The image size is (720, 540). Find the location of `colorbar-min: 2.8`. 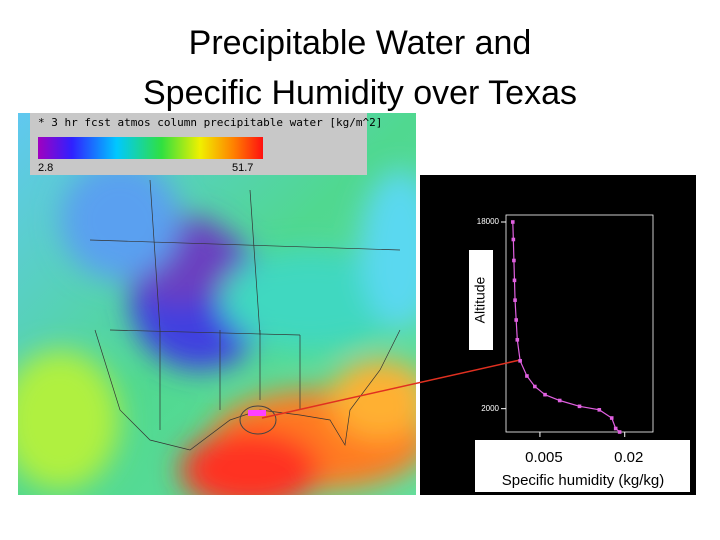

colorbar-min: 2.8 is located at coordinates (45, 168).